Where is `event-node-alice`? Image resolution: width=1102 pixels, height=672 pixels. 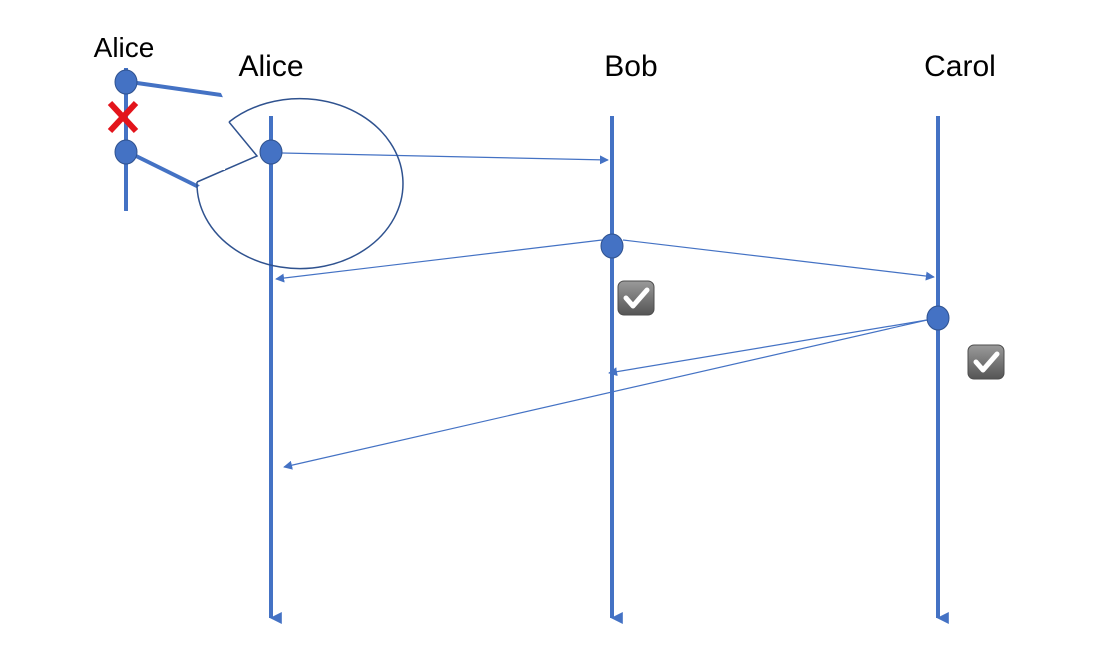 event-node-alice is located at coordinates (271, 152).